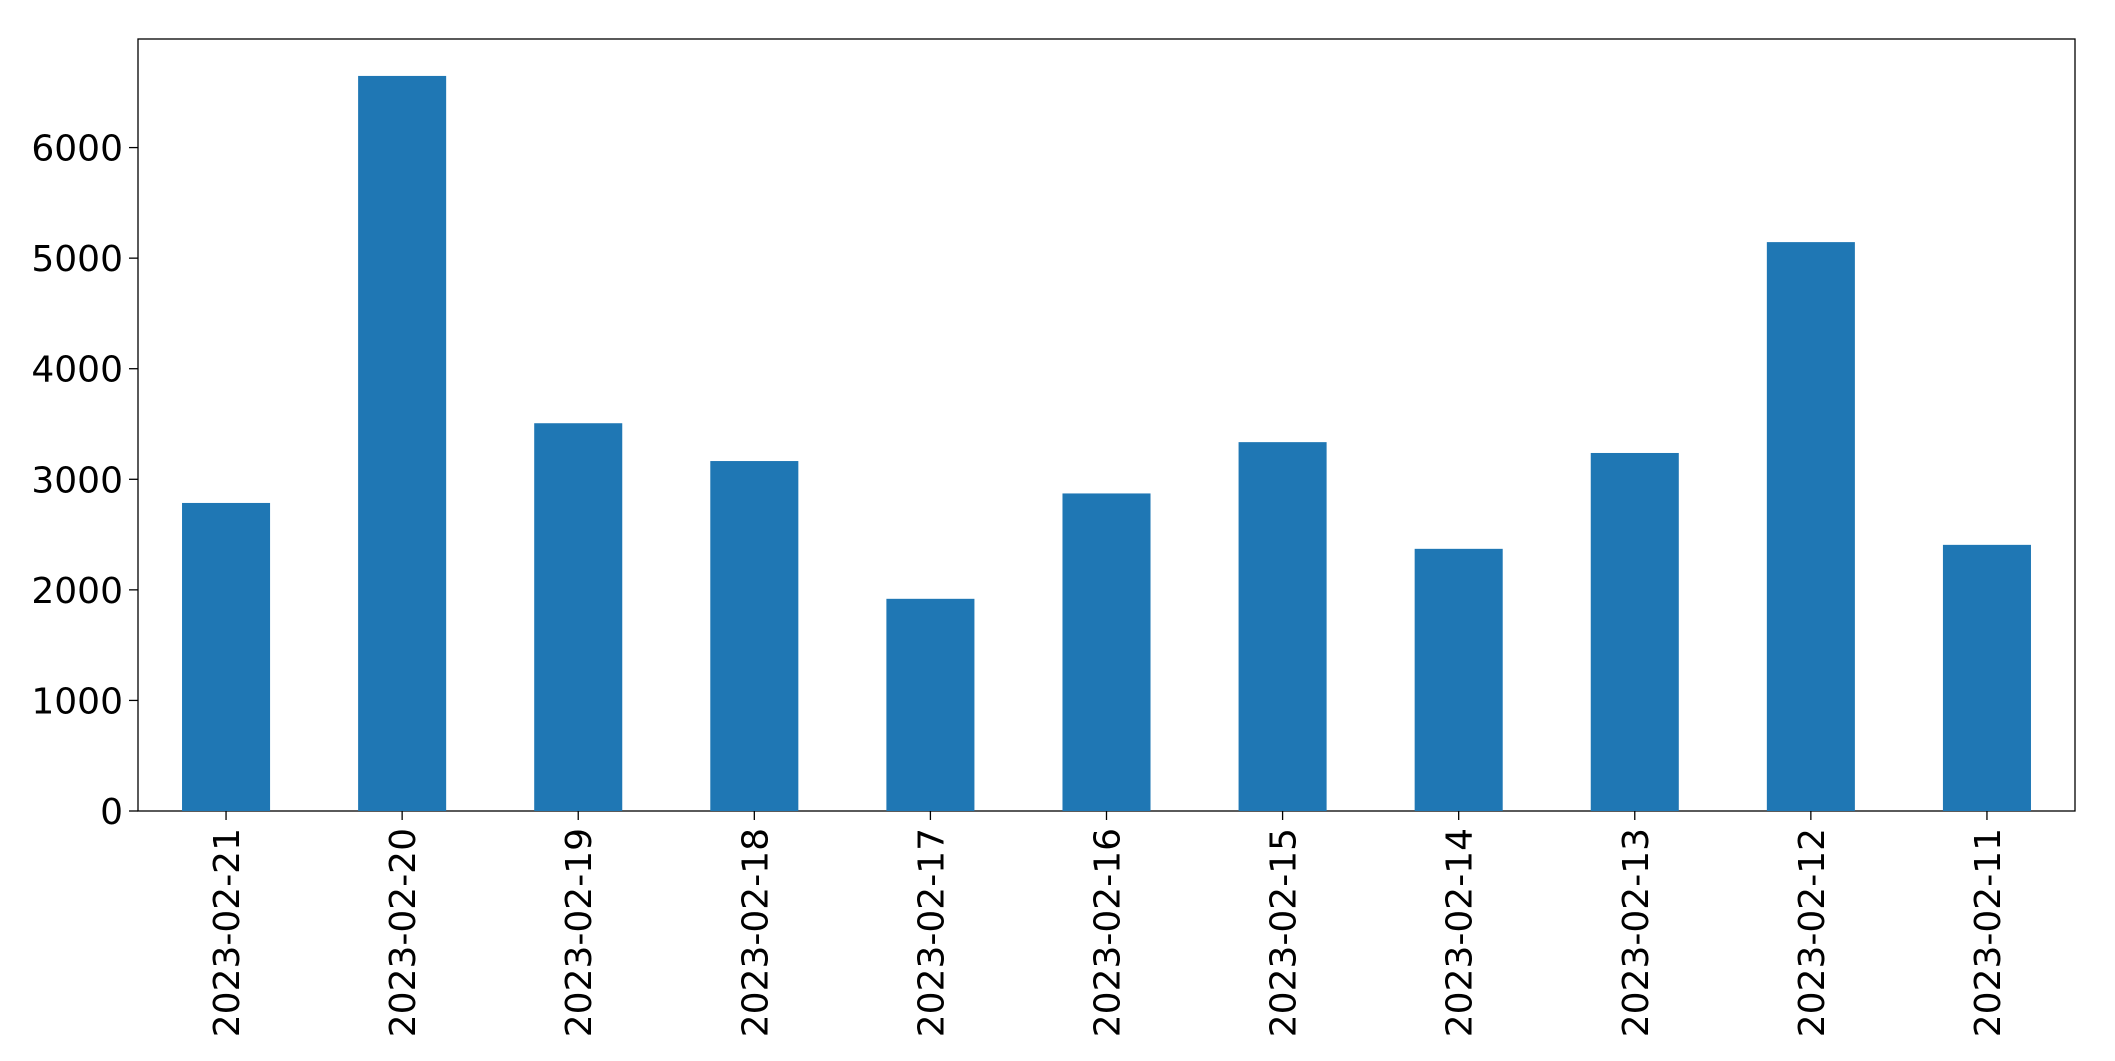  What do you see at coordinates (77, 259) in the screenshot?
I see `y-tick-label: 5000` at bounding box center [77, 259].